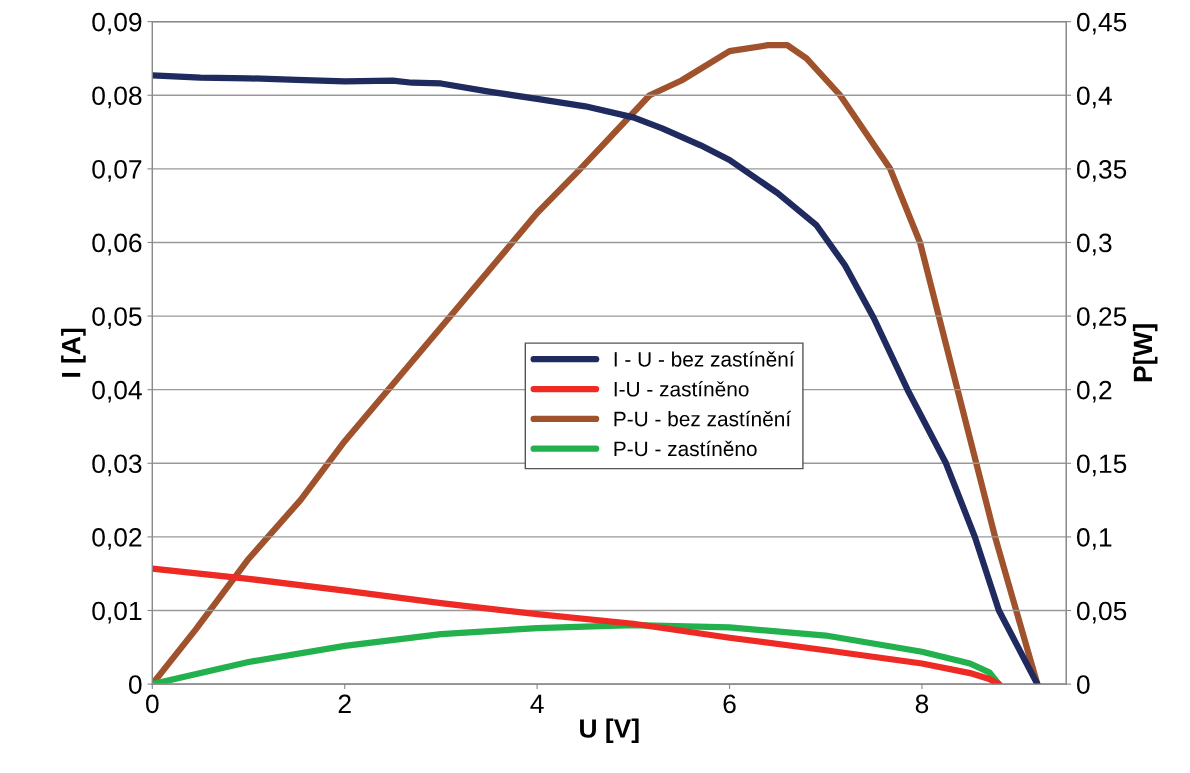  I want to click on y2-tick-label: 0,2, so click(1094, 391).